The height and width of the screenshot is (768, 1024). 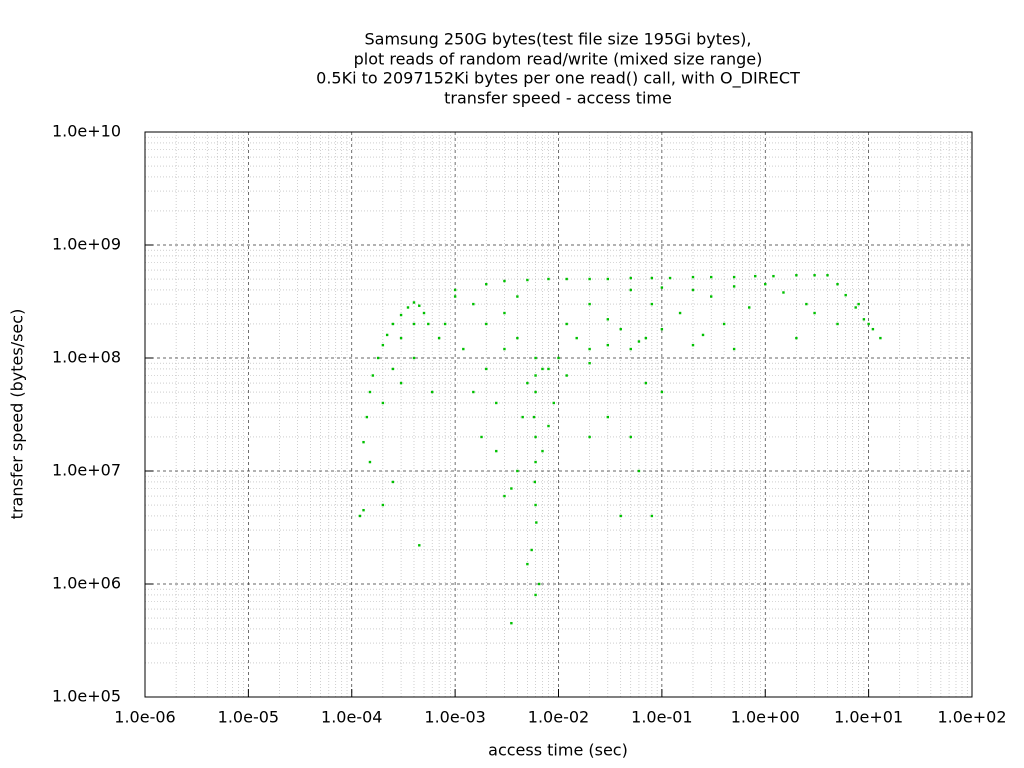 I want to click on y-tick-label: 1.0e+10, so click(x=86, y=131).